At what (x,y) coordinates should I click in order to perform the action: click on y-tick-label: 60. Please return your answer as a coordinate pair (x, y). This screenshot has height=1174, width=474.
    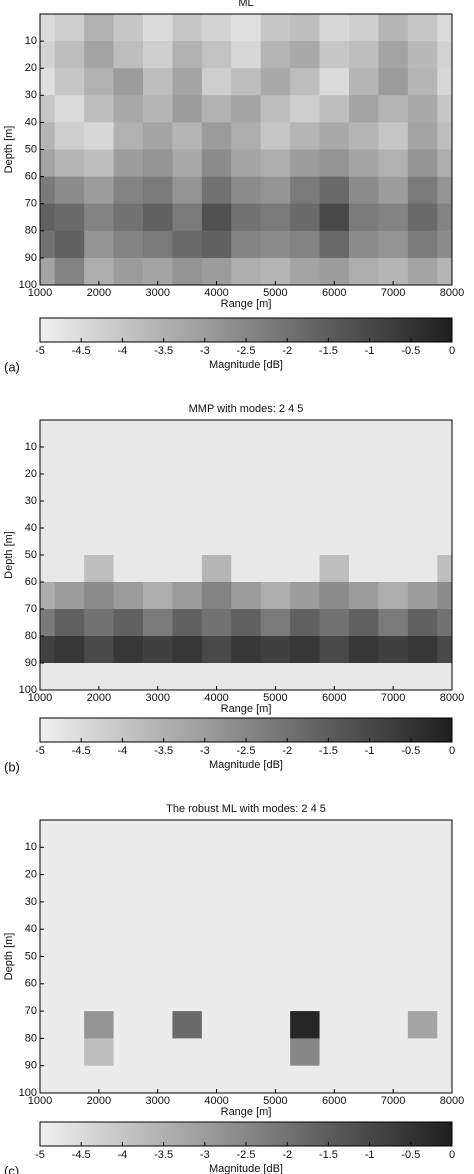
    Looking at the image, I should click on (31, 177).